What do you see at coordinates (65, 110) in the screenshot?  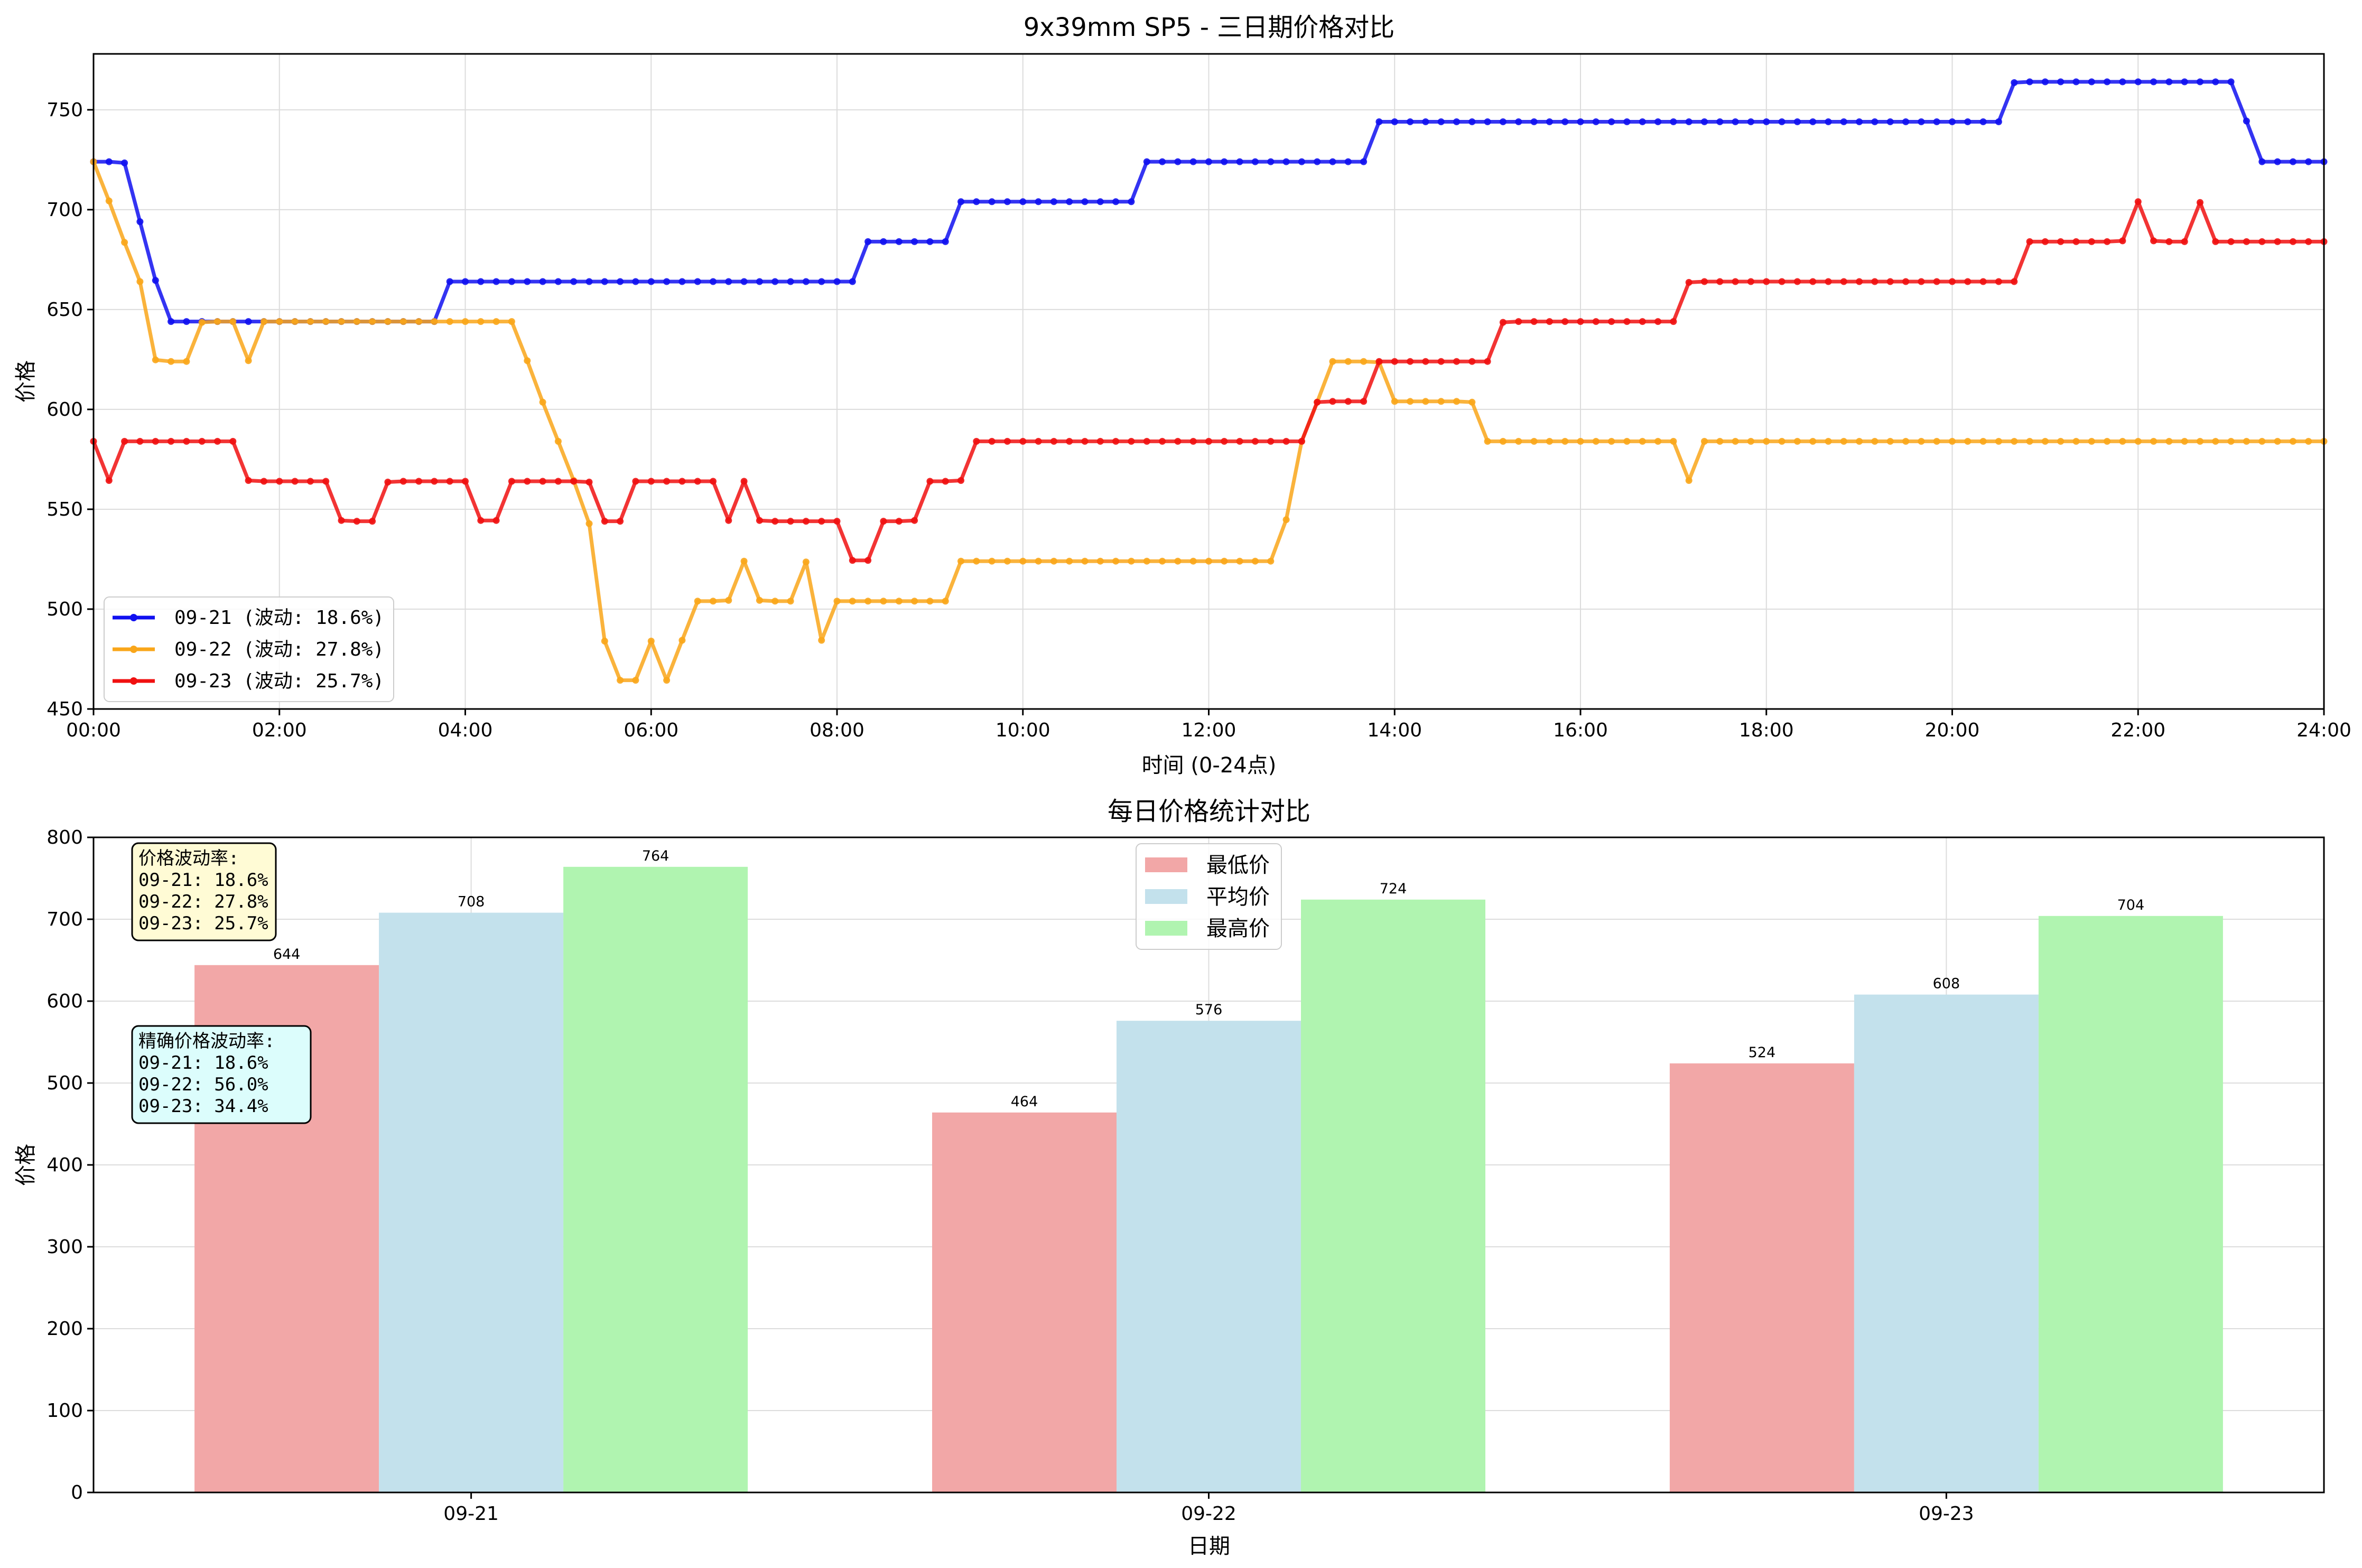 I see `line-chart-y-tick-label: 750` at bounding box center [65, 110].